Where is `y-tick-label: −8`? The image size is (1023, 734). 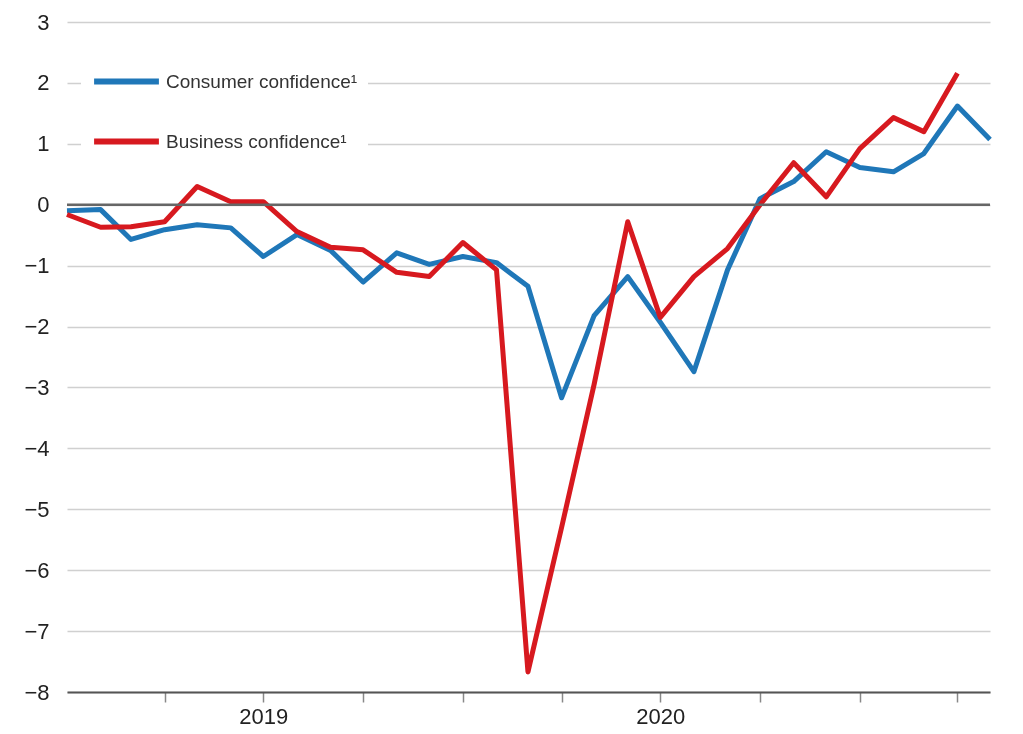
y-tick-label: −8 is located at coordinates (37, 692).